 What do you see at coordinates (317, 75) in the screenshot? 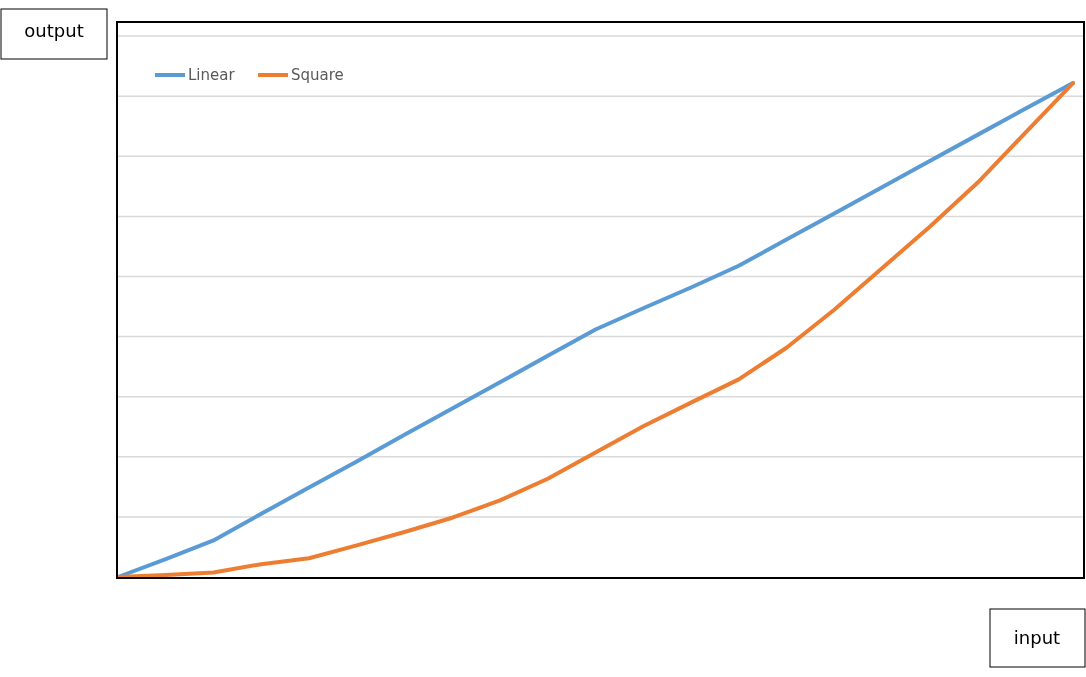
I see `legend-label: Square` at bounding box center [317, 75].